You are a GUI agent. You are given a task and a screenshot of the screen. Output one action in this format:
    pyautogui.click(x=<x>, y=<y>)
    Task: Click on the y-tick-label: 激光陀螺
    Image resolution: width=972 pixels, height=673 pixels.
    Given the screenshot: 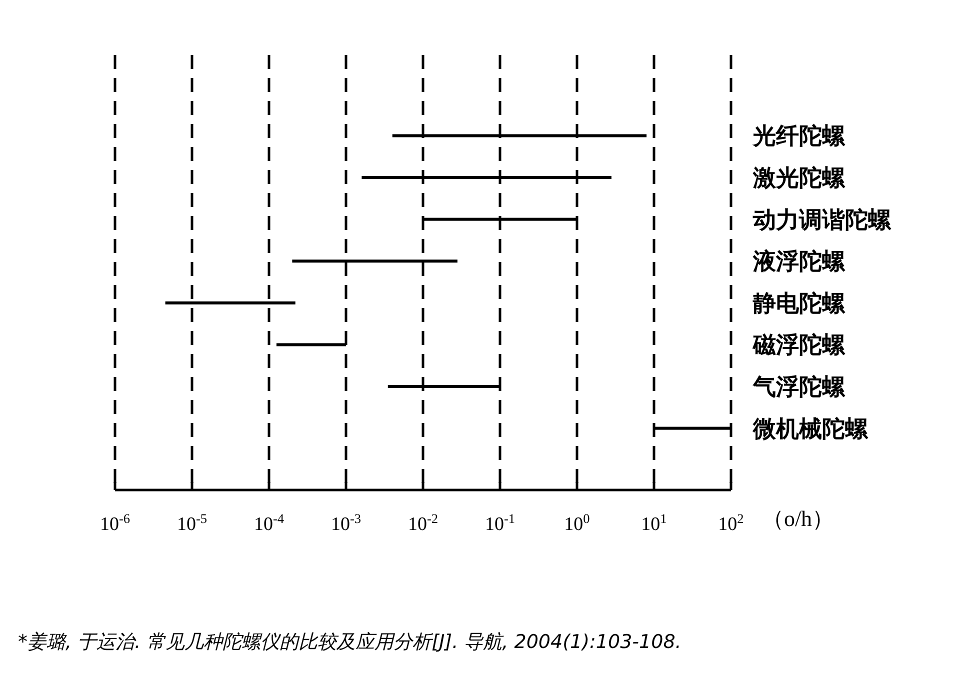 What is the action you would take?
    pyautogui.click(x=799, y=179)
    